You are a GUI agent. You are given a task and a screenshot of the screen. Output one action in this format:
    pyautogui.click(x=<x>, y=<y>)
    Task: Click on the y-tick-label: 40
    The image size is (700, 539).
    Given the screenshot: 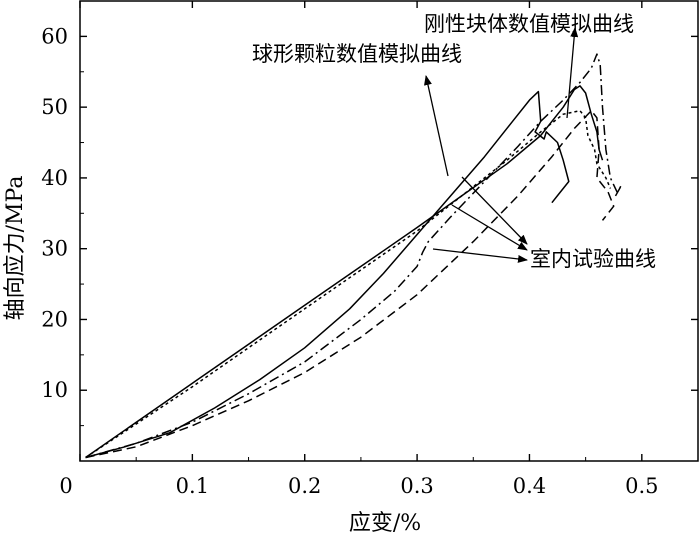 What is the action you would take?
    pyautogui.click(x=54, y=178)
    